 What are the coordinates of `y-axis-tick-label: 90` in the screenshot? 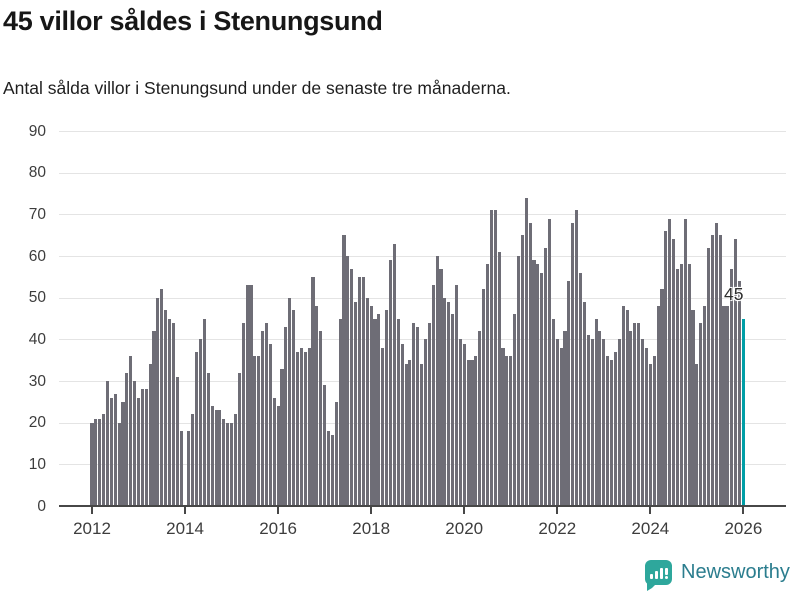 It's located at (37, 131).